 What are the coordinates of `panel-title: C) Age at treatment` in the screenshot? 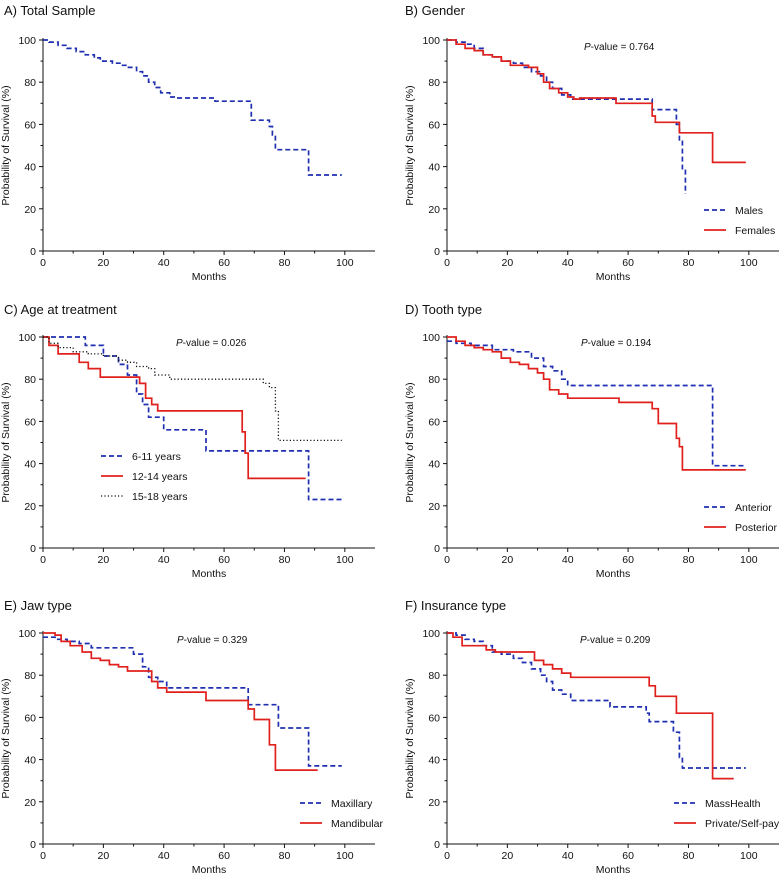 It's located at (60, 309).